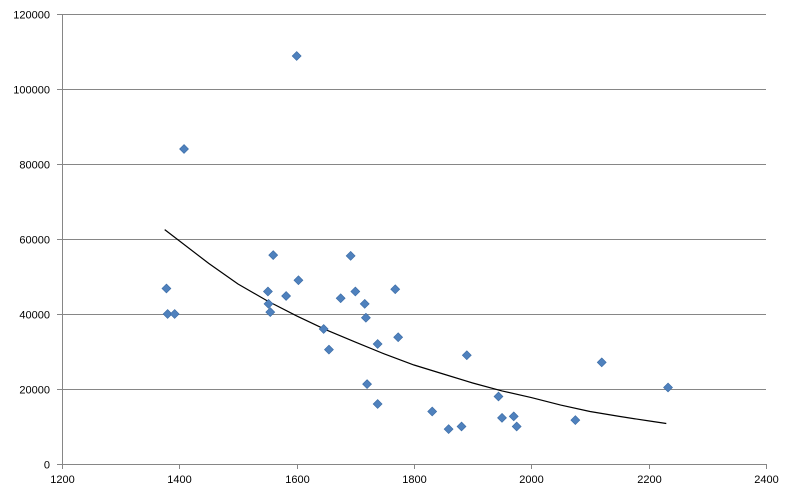 The height and width of the screenshot is (496, 791). I want to click on y-tick-label: 120000, so click(31, 16).